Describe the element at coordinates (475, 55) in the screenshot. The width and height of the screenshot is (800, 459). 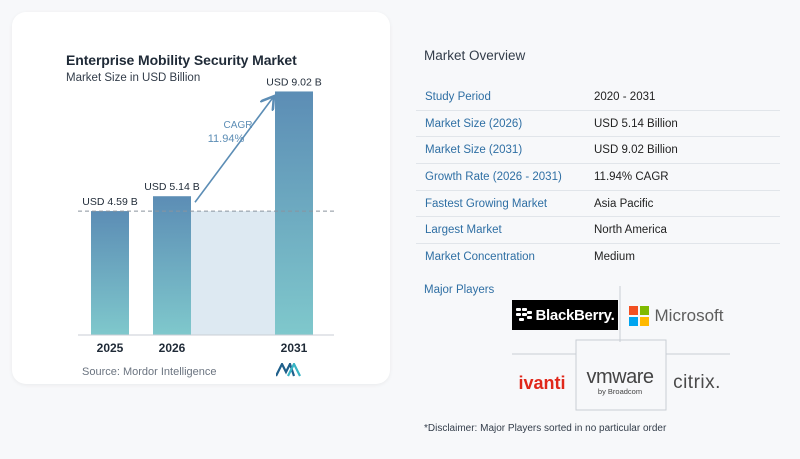
I see `overview-title: Market Overview` at that location.